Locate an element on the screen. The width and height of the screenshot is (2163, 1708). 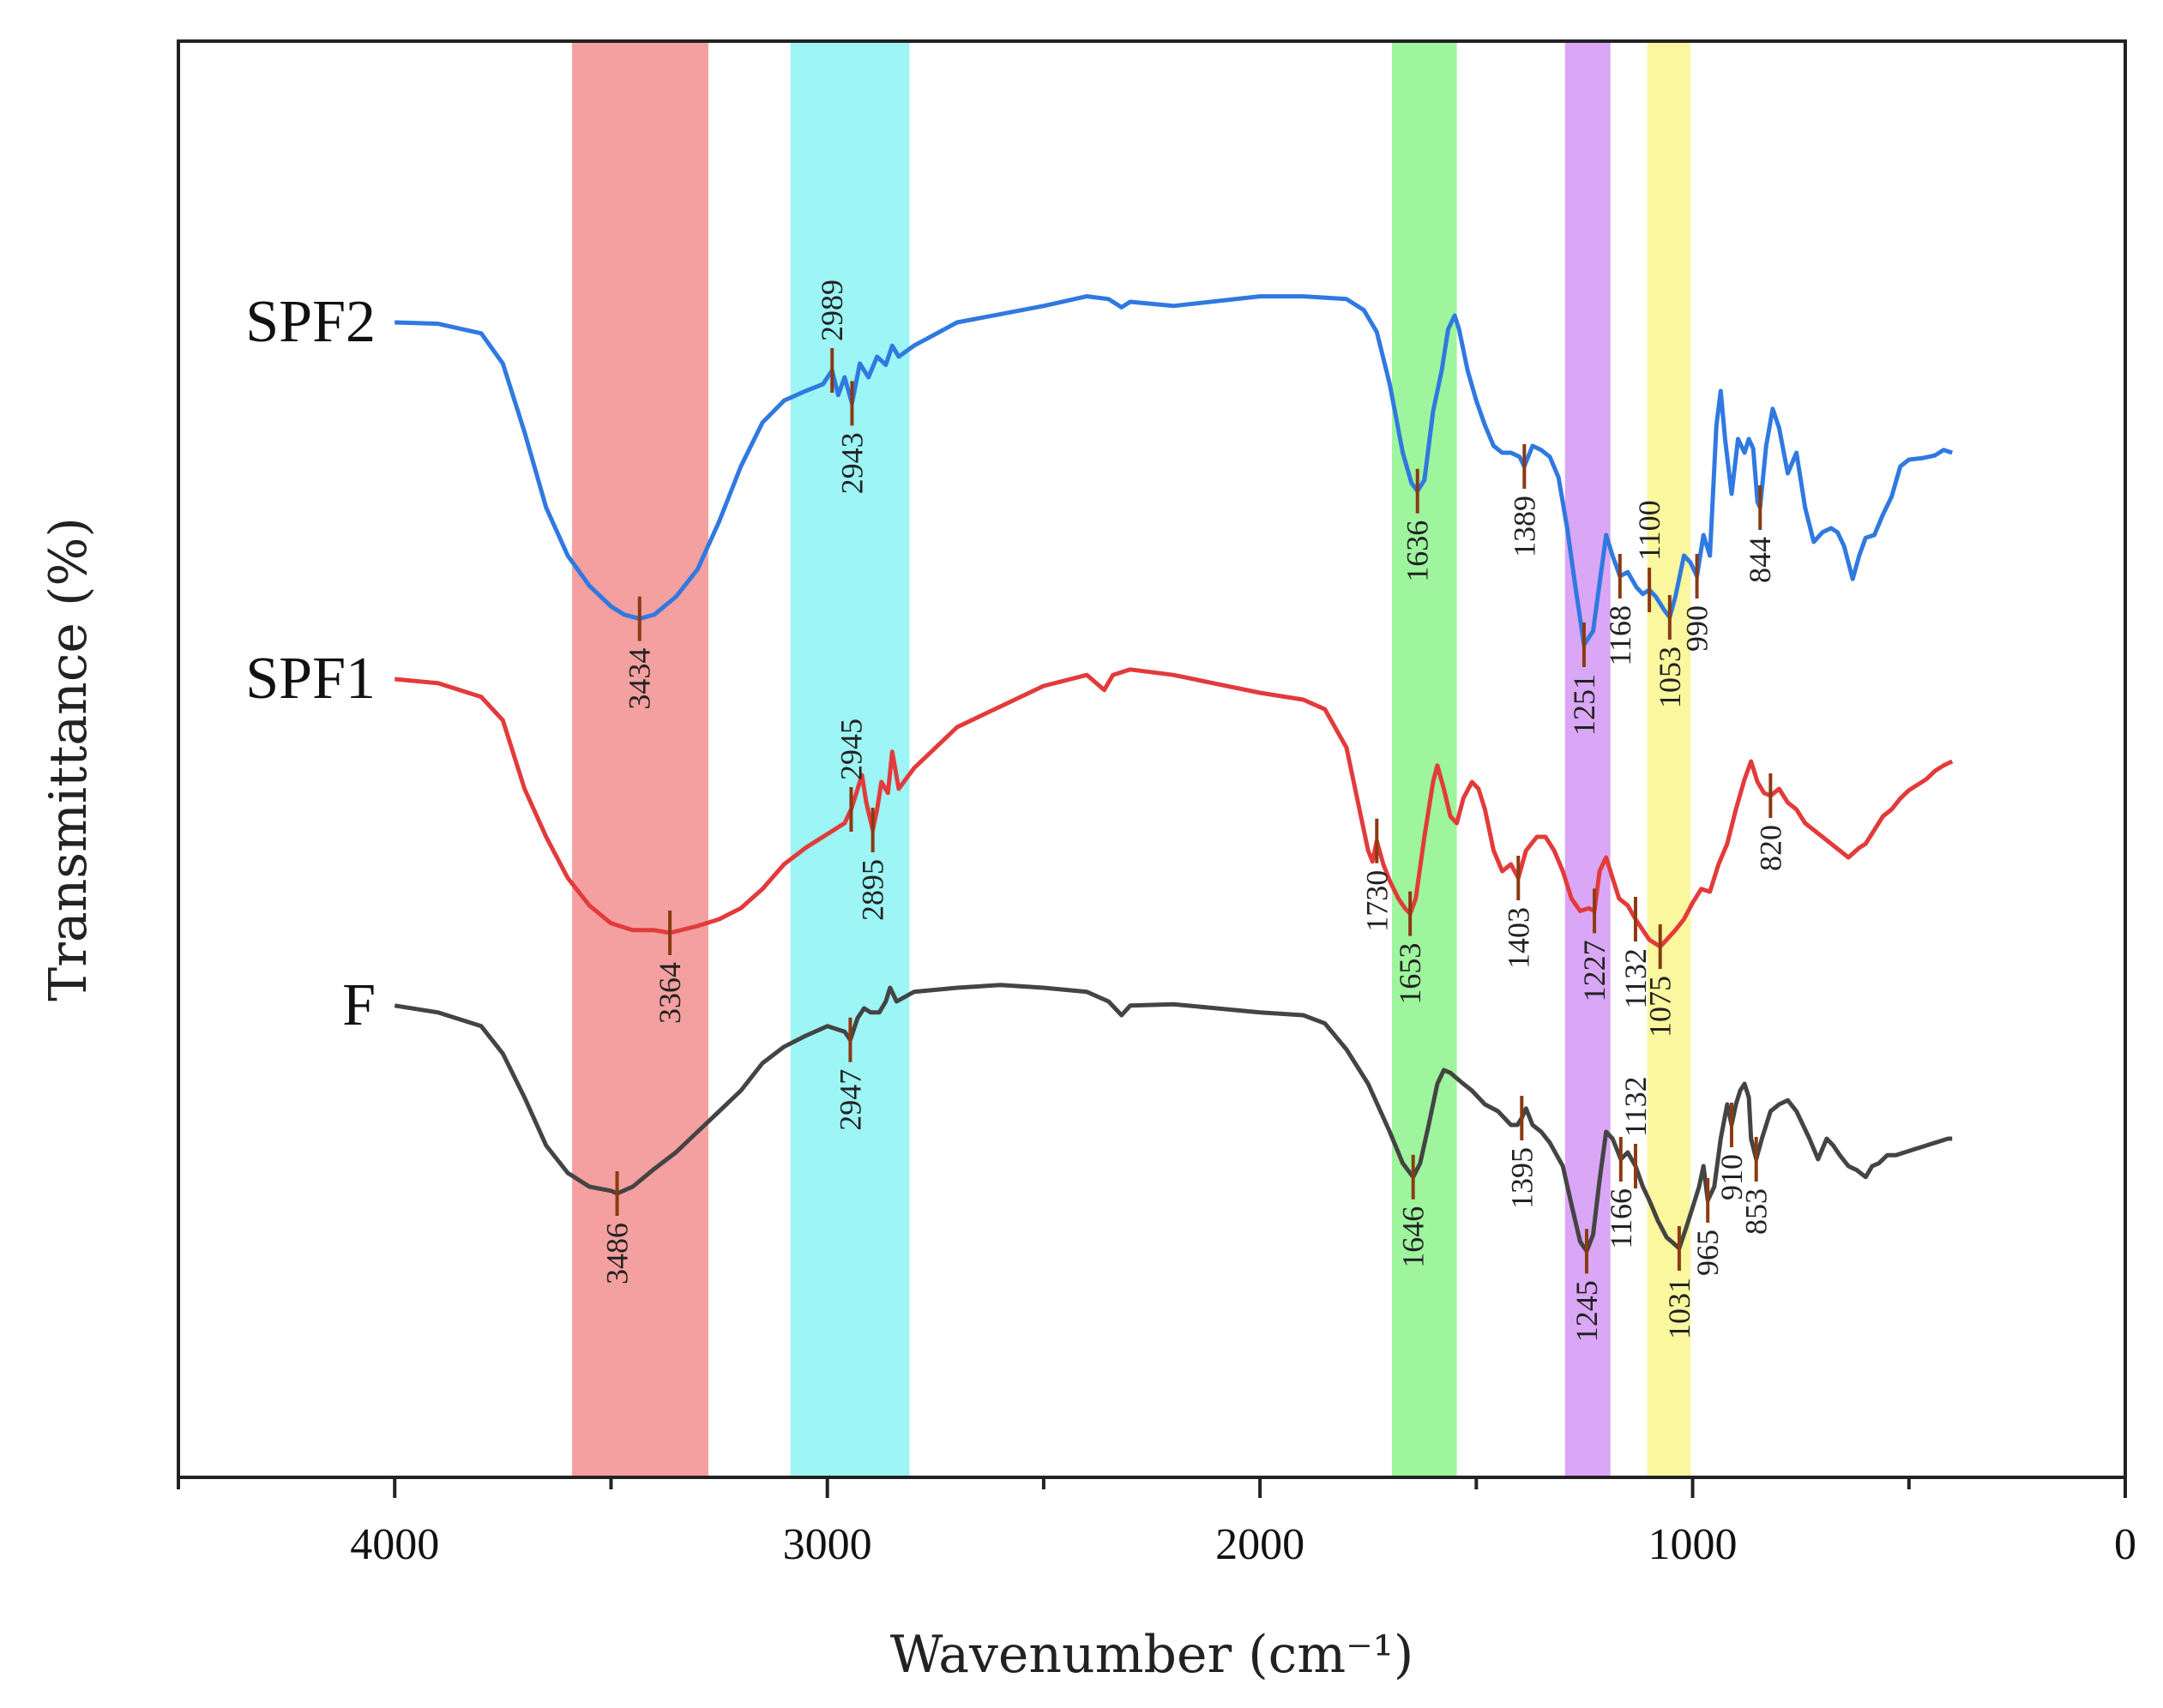
peak-label-spf2-2989: 2989 is located at coordinates (832, 310).